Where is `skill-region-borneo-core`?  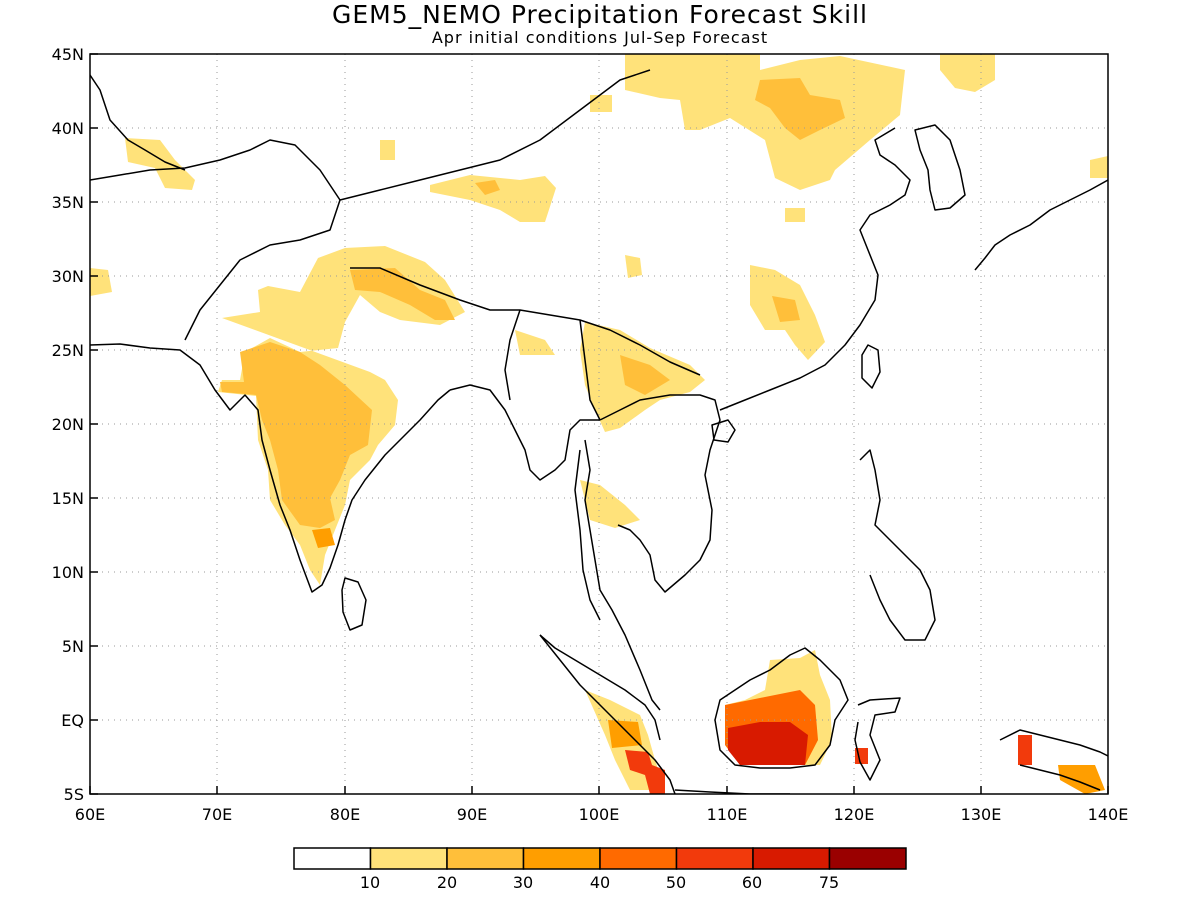
skill-region-borneo-core is located at coordinates (768, 743).